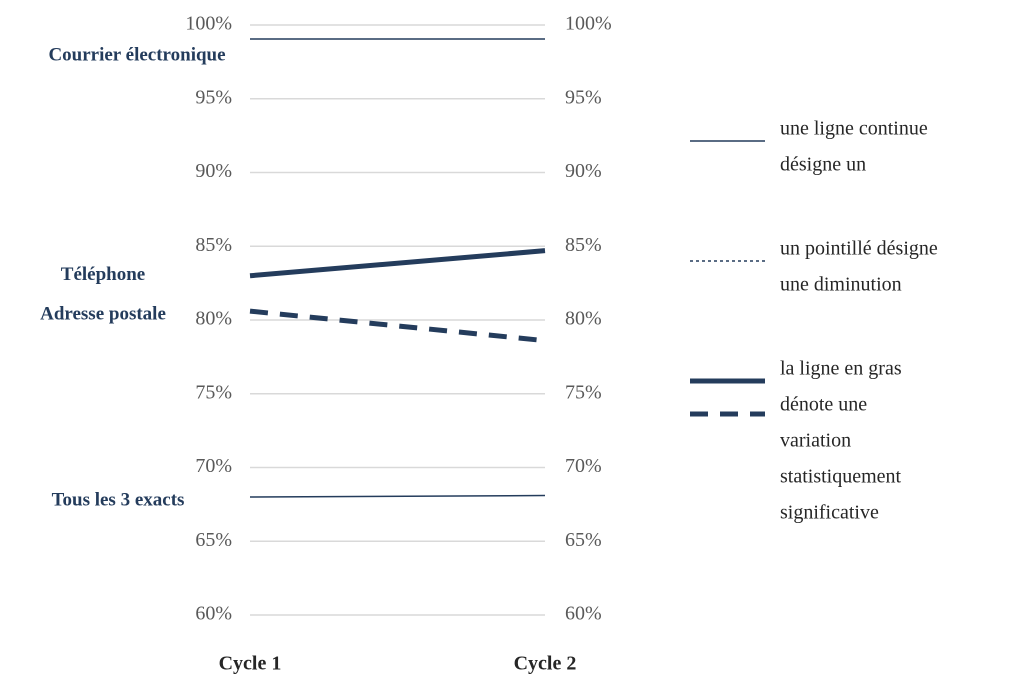 The height and width of the screenshot is (679, 1015). I want to click on y-tick-label: 70%, so click(213, 466).